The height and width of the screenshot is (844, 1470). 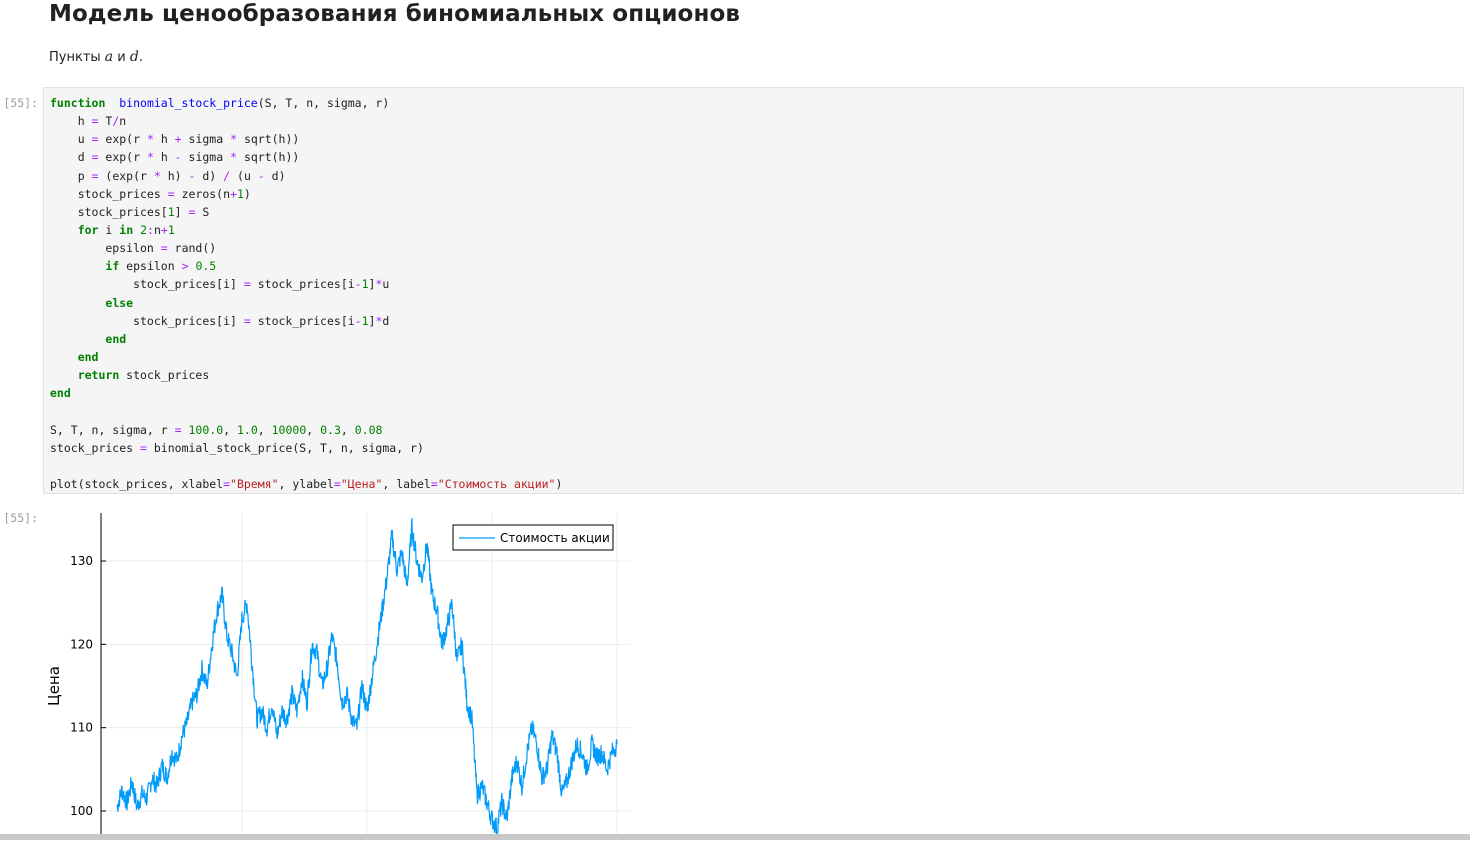 I want to click on code-token: "Стоимость акции", so click(x=496, y=483).